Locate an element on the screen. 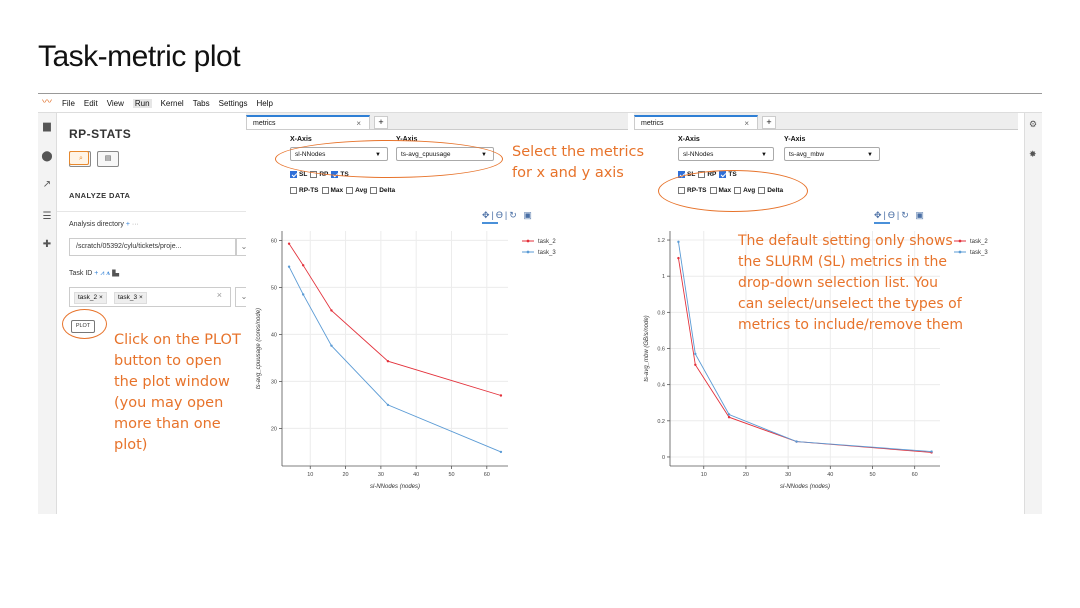 The image size is (1080, 608). annotation-line: metrics to include/remove them is located at coordinates (850, 325).